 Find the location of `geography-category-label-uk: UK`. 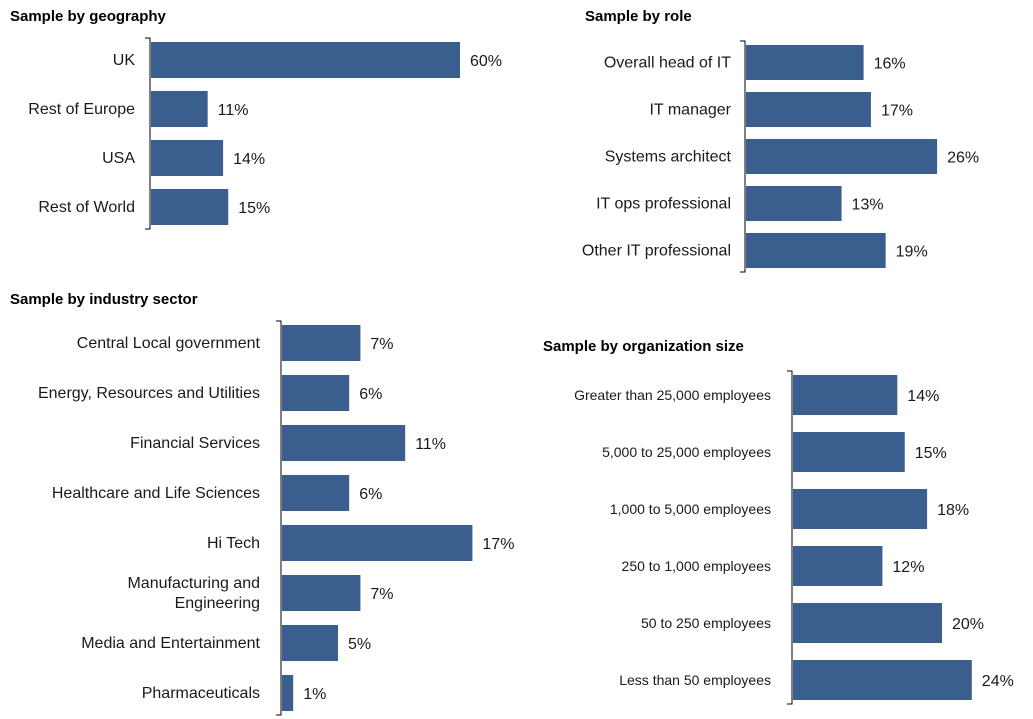

geography-category-label-uk: UK is located at coordinates (124, 60).